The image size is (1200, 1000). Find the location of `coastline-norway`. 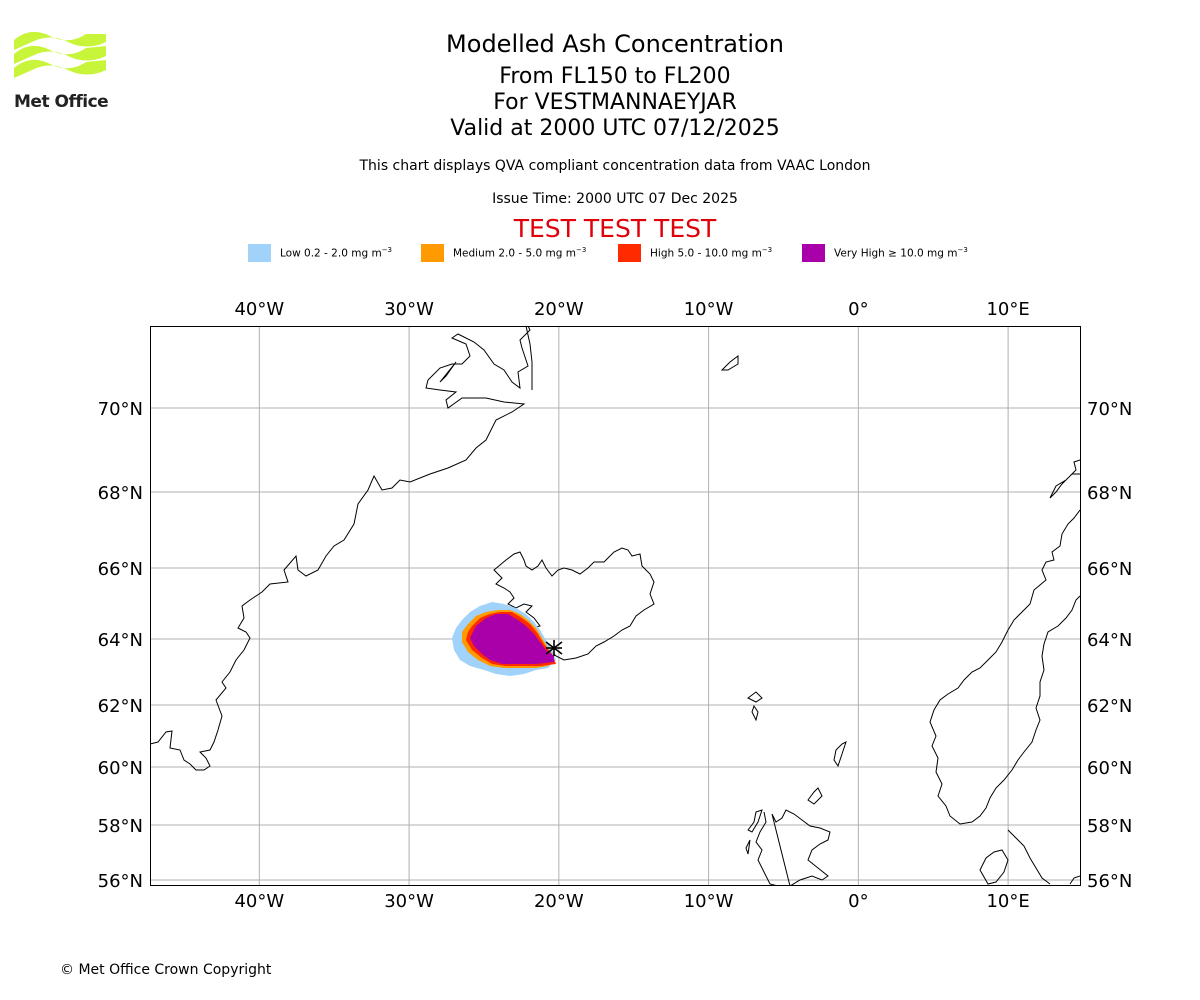

coastline-norway is located at coordinates (1004, 642).